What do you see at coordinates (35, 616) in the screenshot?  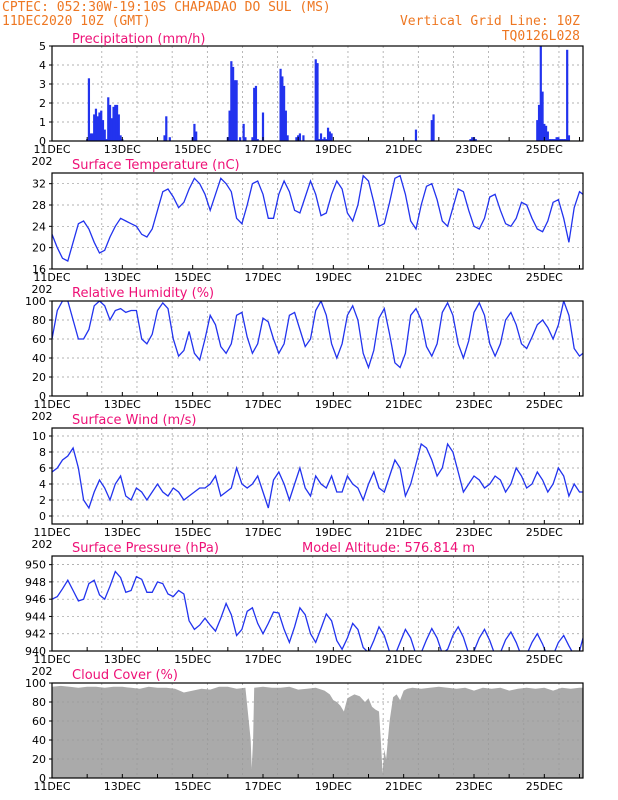 I see `y-tick-label: 944` at bounding box center [35, 616].